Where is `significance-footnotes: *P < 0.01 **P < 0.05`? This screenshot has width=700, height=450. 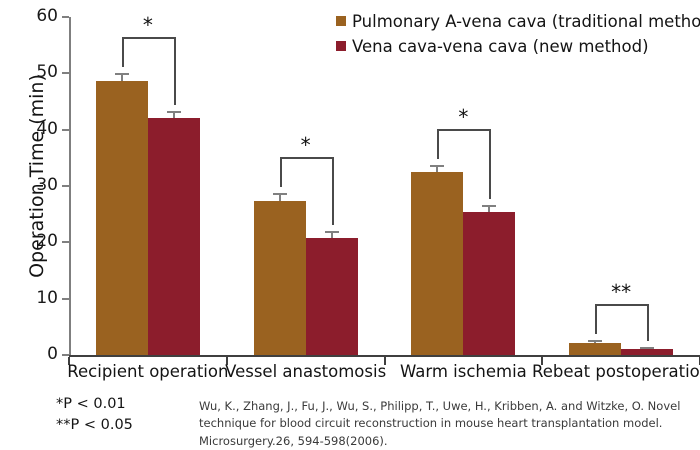
significance-footnotes: *P < 0.01 **P < 0.05 is located at coordinates (94, 415).